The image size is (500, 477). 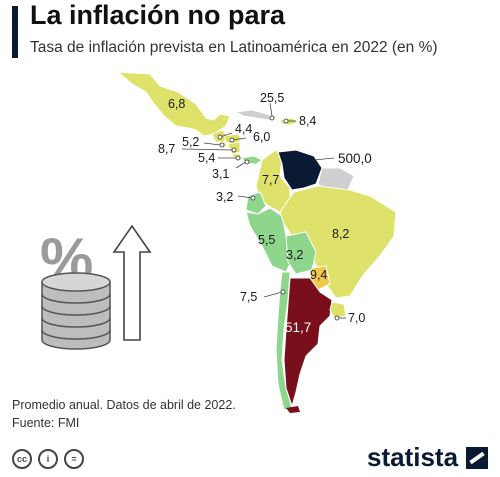 What do you see at coordinates (340, 234) in the screenshot?
I see `label-brazil: 8,2` at bounding box center [340, 234].